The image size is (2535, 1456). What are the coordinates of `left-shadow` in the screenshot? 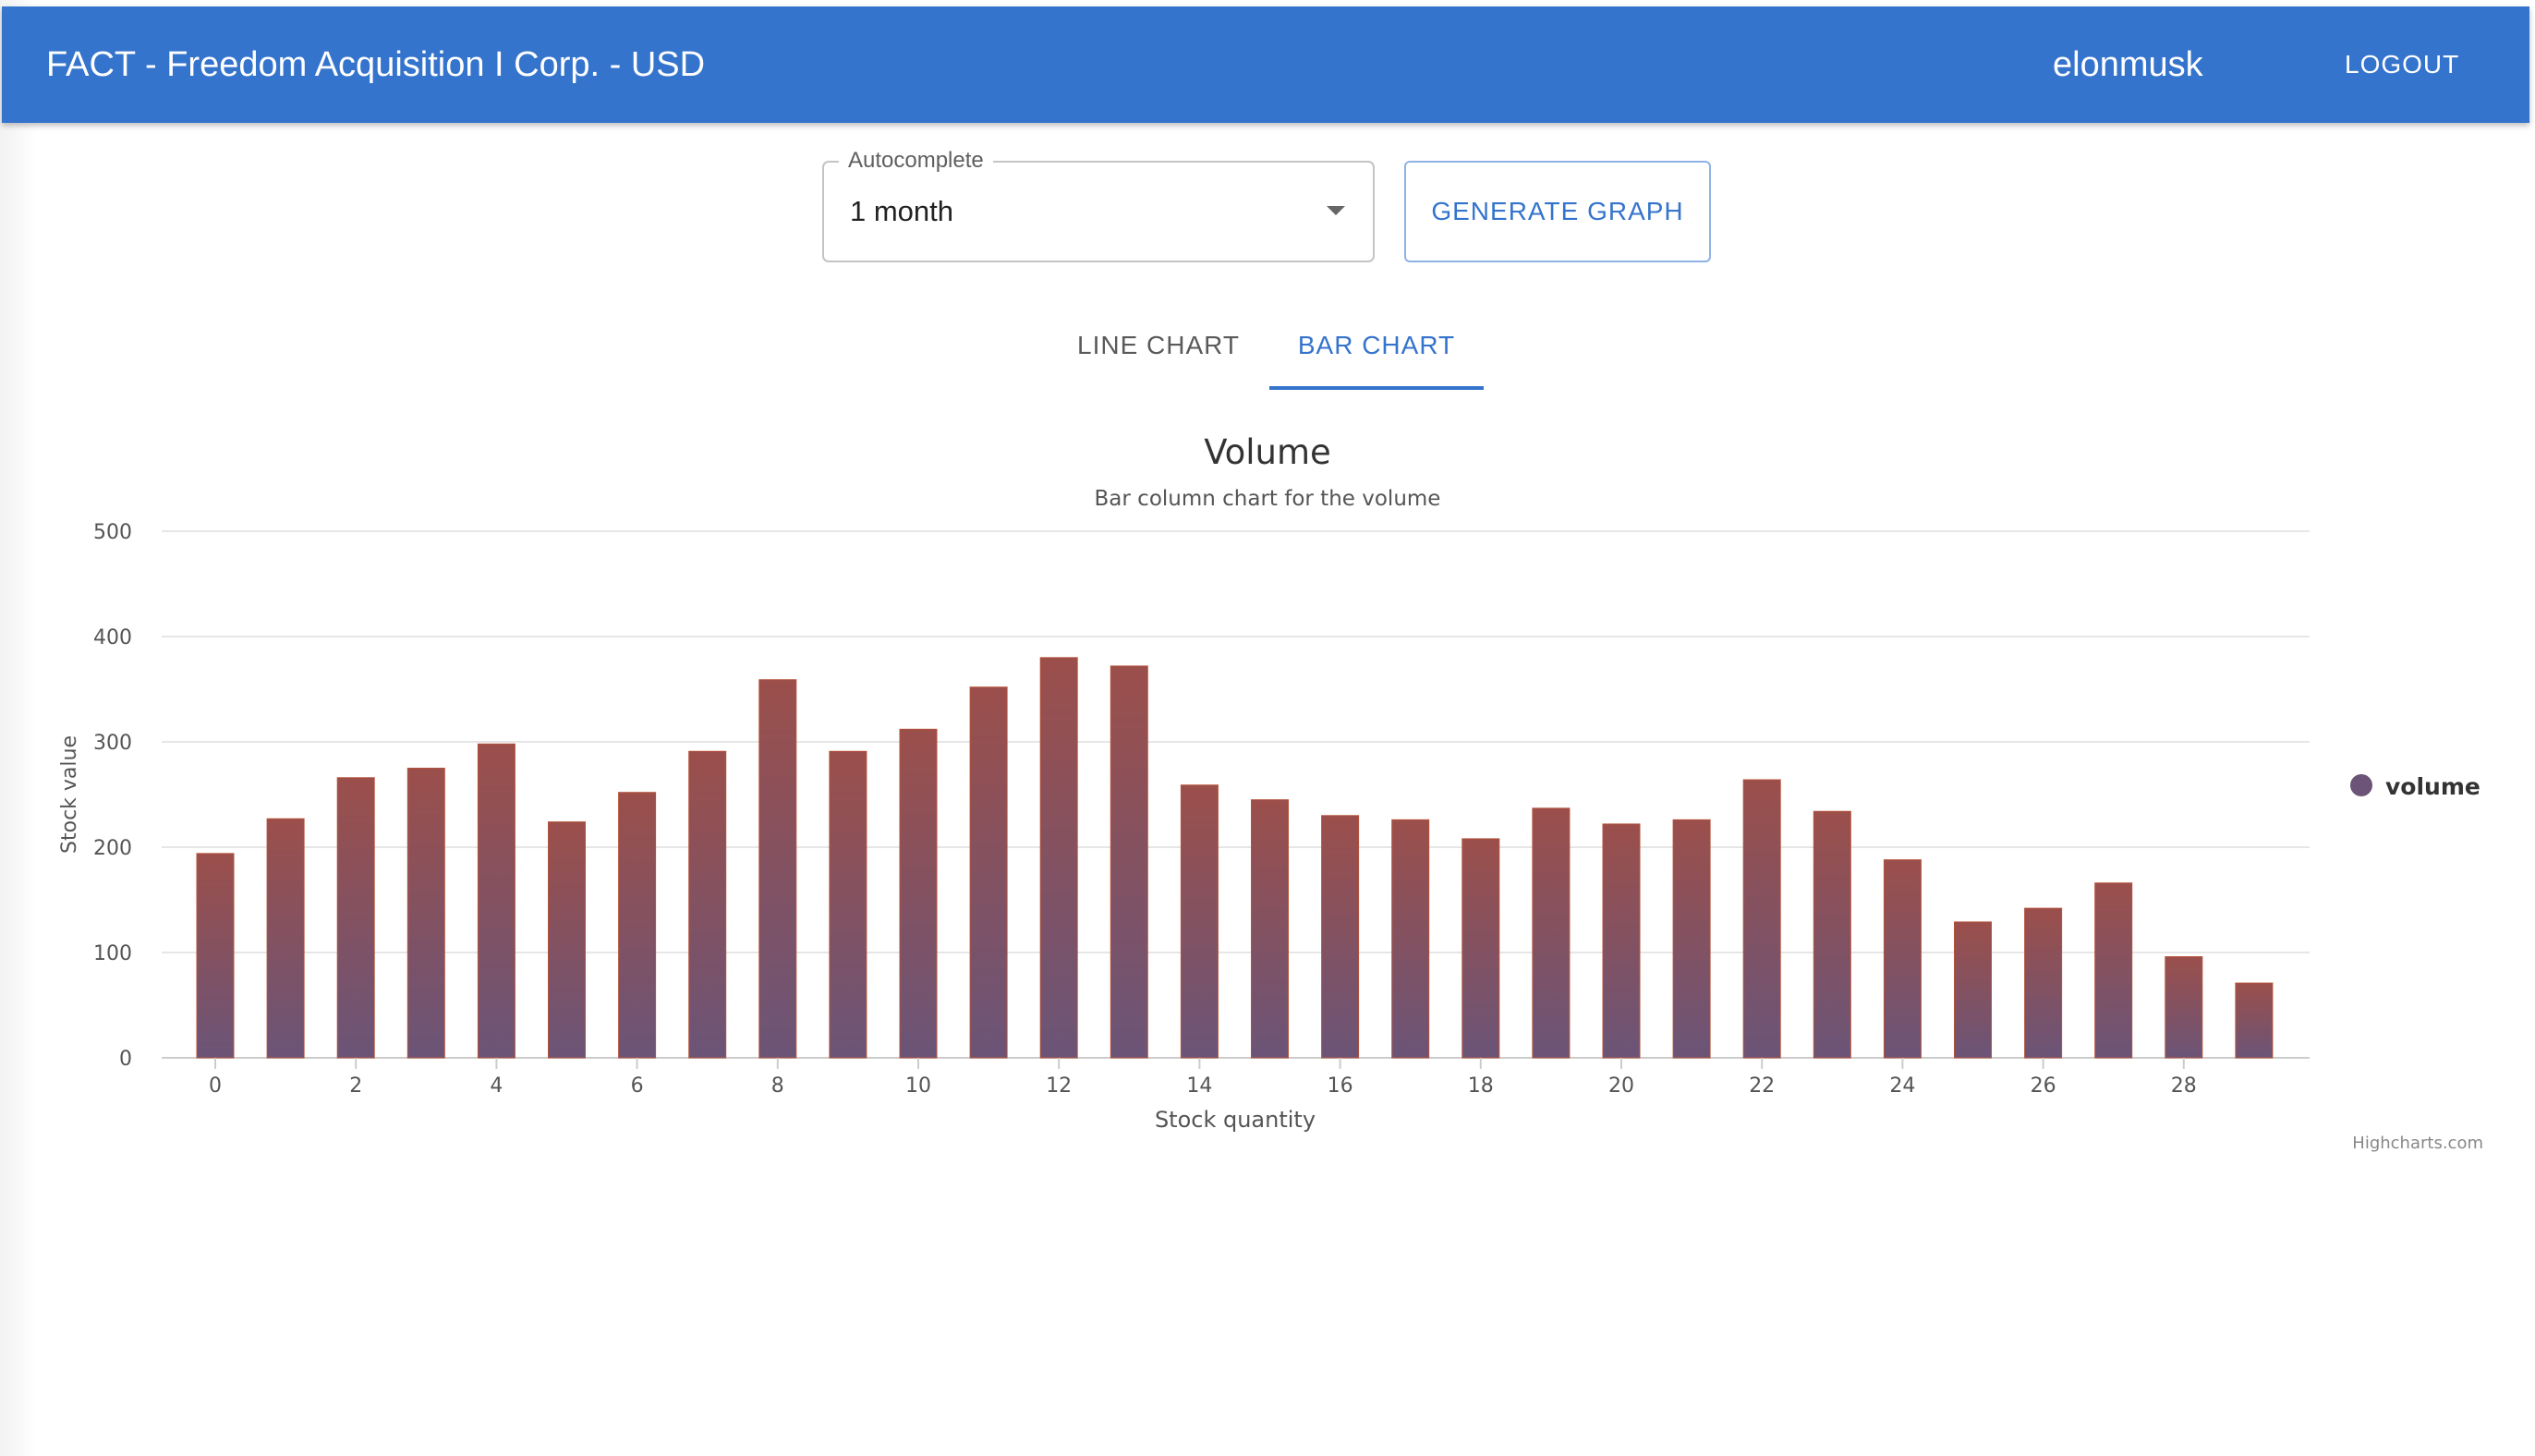 It's located at (18, 728).